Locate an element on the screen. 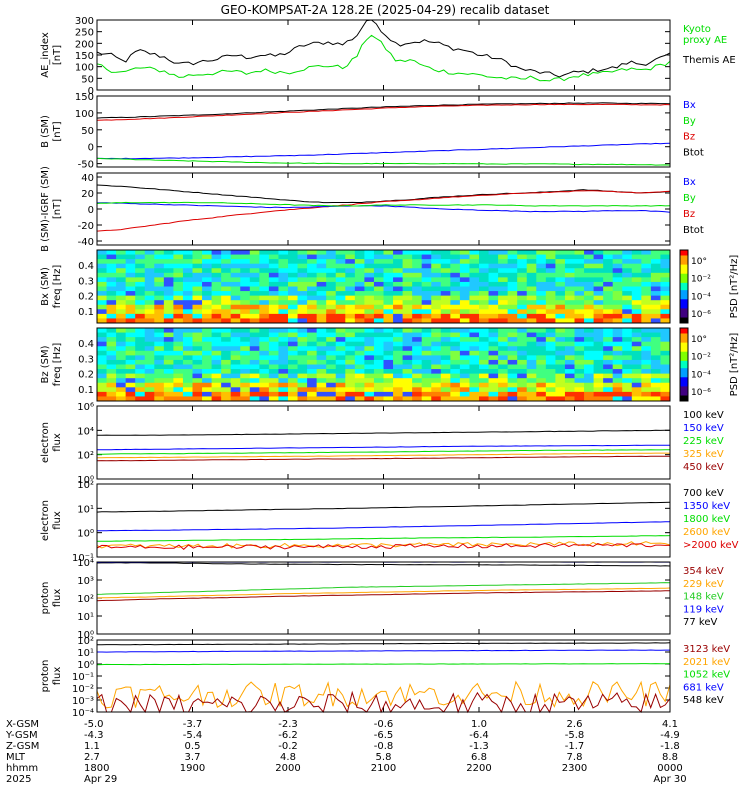 The width and height of the screenshot is (750, 800). series-line-kyoto-proxy-ae is located at coordinates (383, 58).